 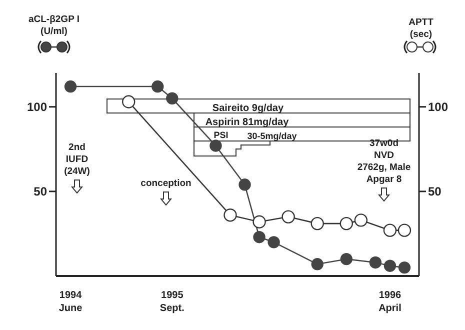 I want to click on y2-tick-label: 100, so click(x=438, y=107).